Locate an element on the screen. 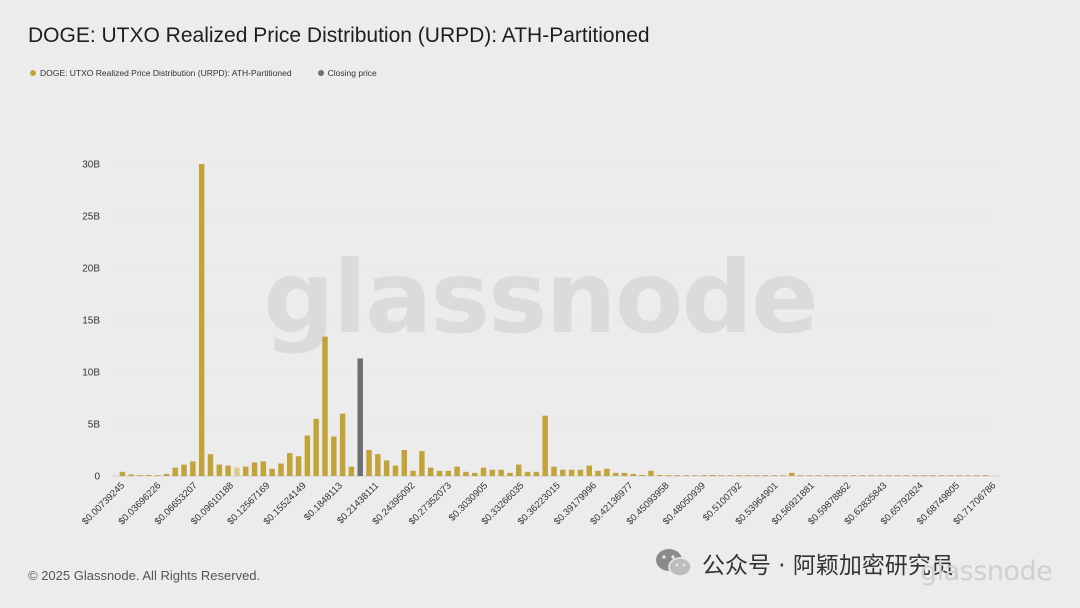 This screenshot has height=608, width=1080. closing-price-bar is located at coordinates (360, 417).